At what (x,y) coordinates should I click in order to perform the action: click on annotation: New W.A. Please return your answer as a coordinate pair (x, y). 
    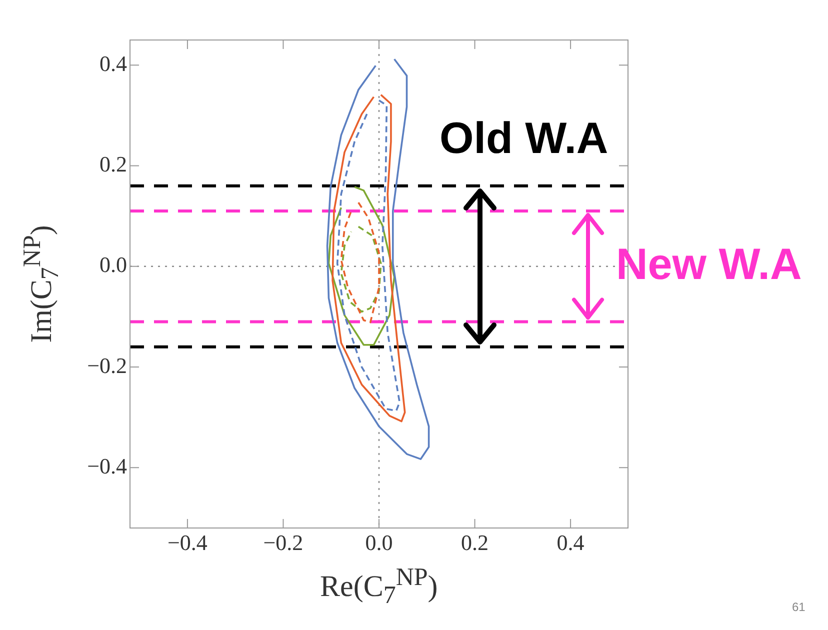
    Looking at the image, I should click on (709, 265).